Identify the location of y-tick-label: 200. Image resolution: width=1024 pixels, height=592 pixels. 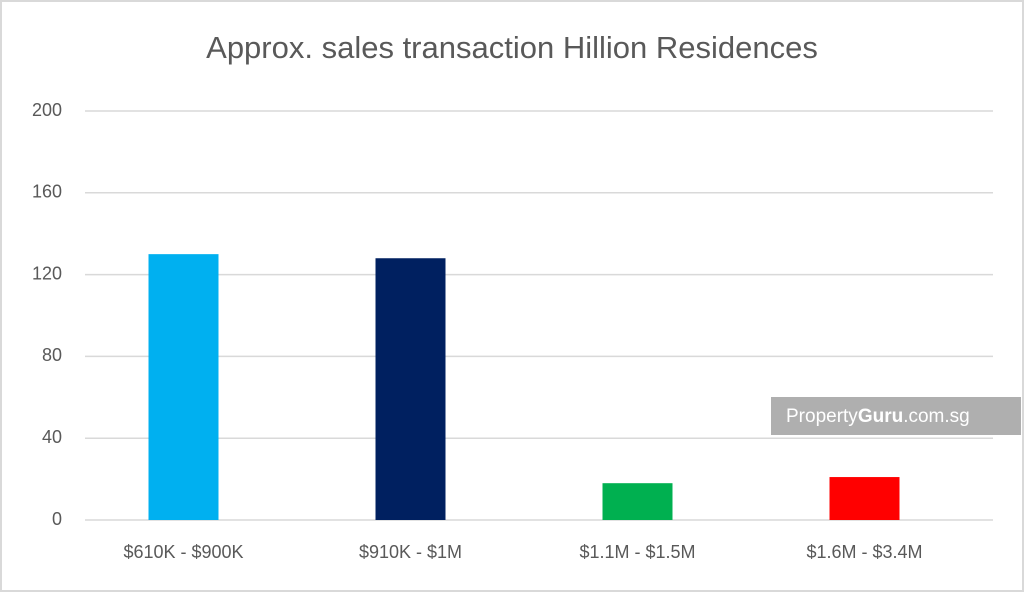
(47, 110).